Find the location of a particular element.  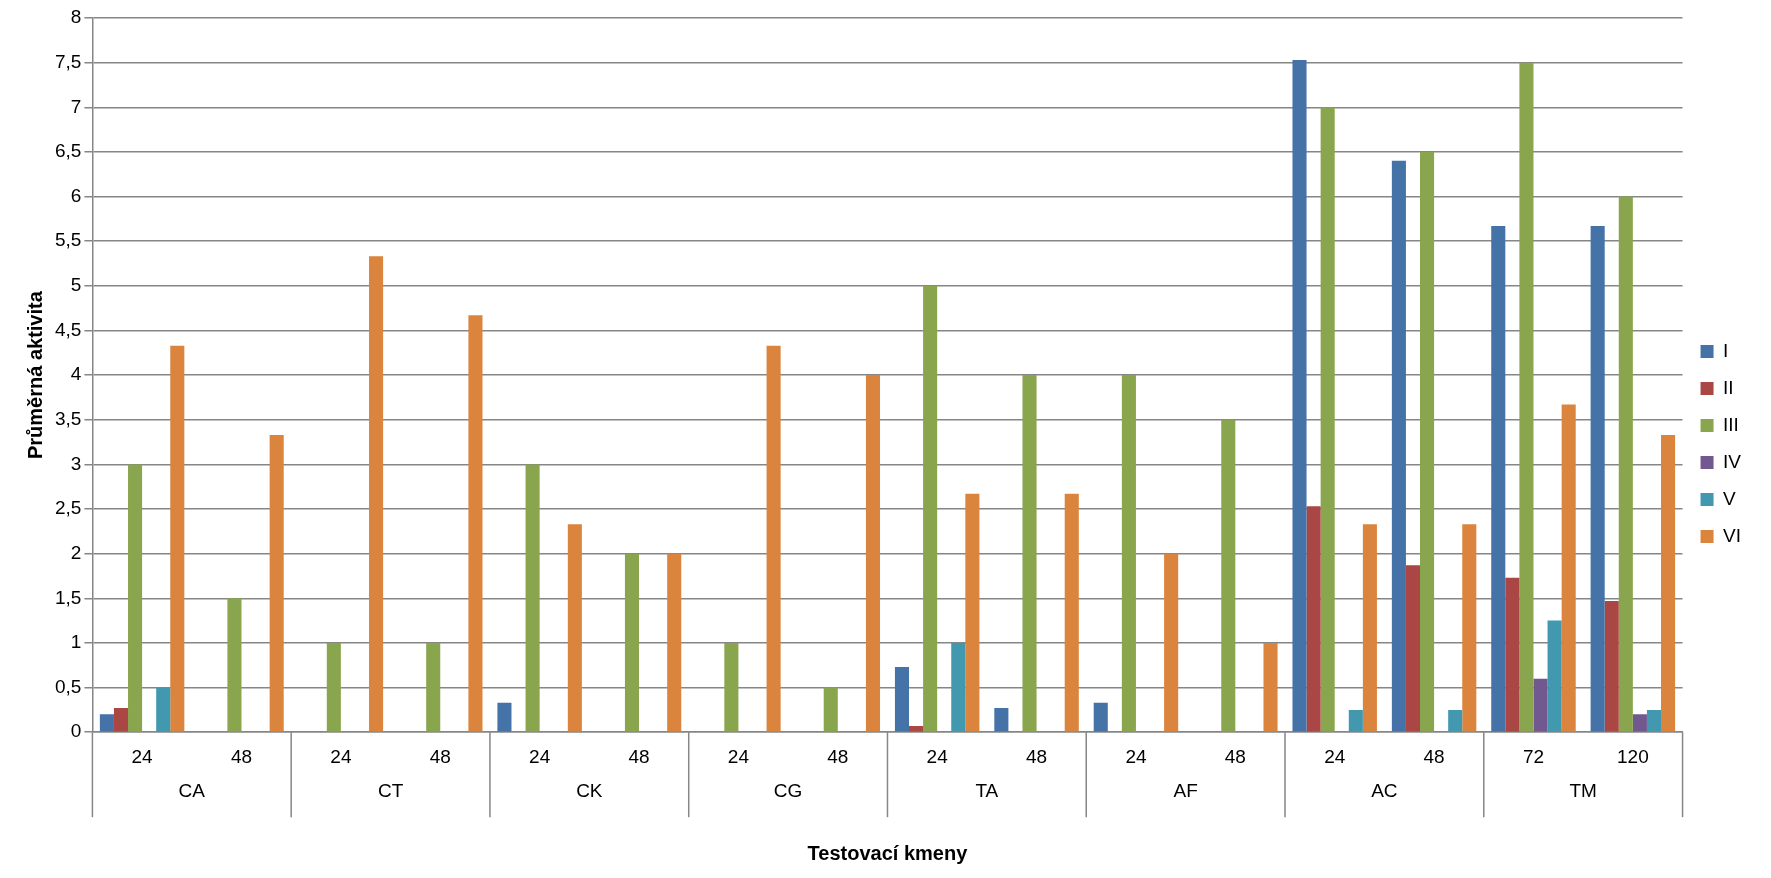

text: CK is located at coordinates (589, 791).